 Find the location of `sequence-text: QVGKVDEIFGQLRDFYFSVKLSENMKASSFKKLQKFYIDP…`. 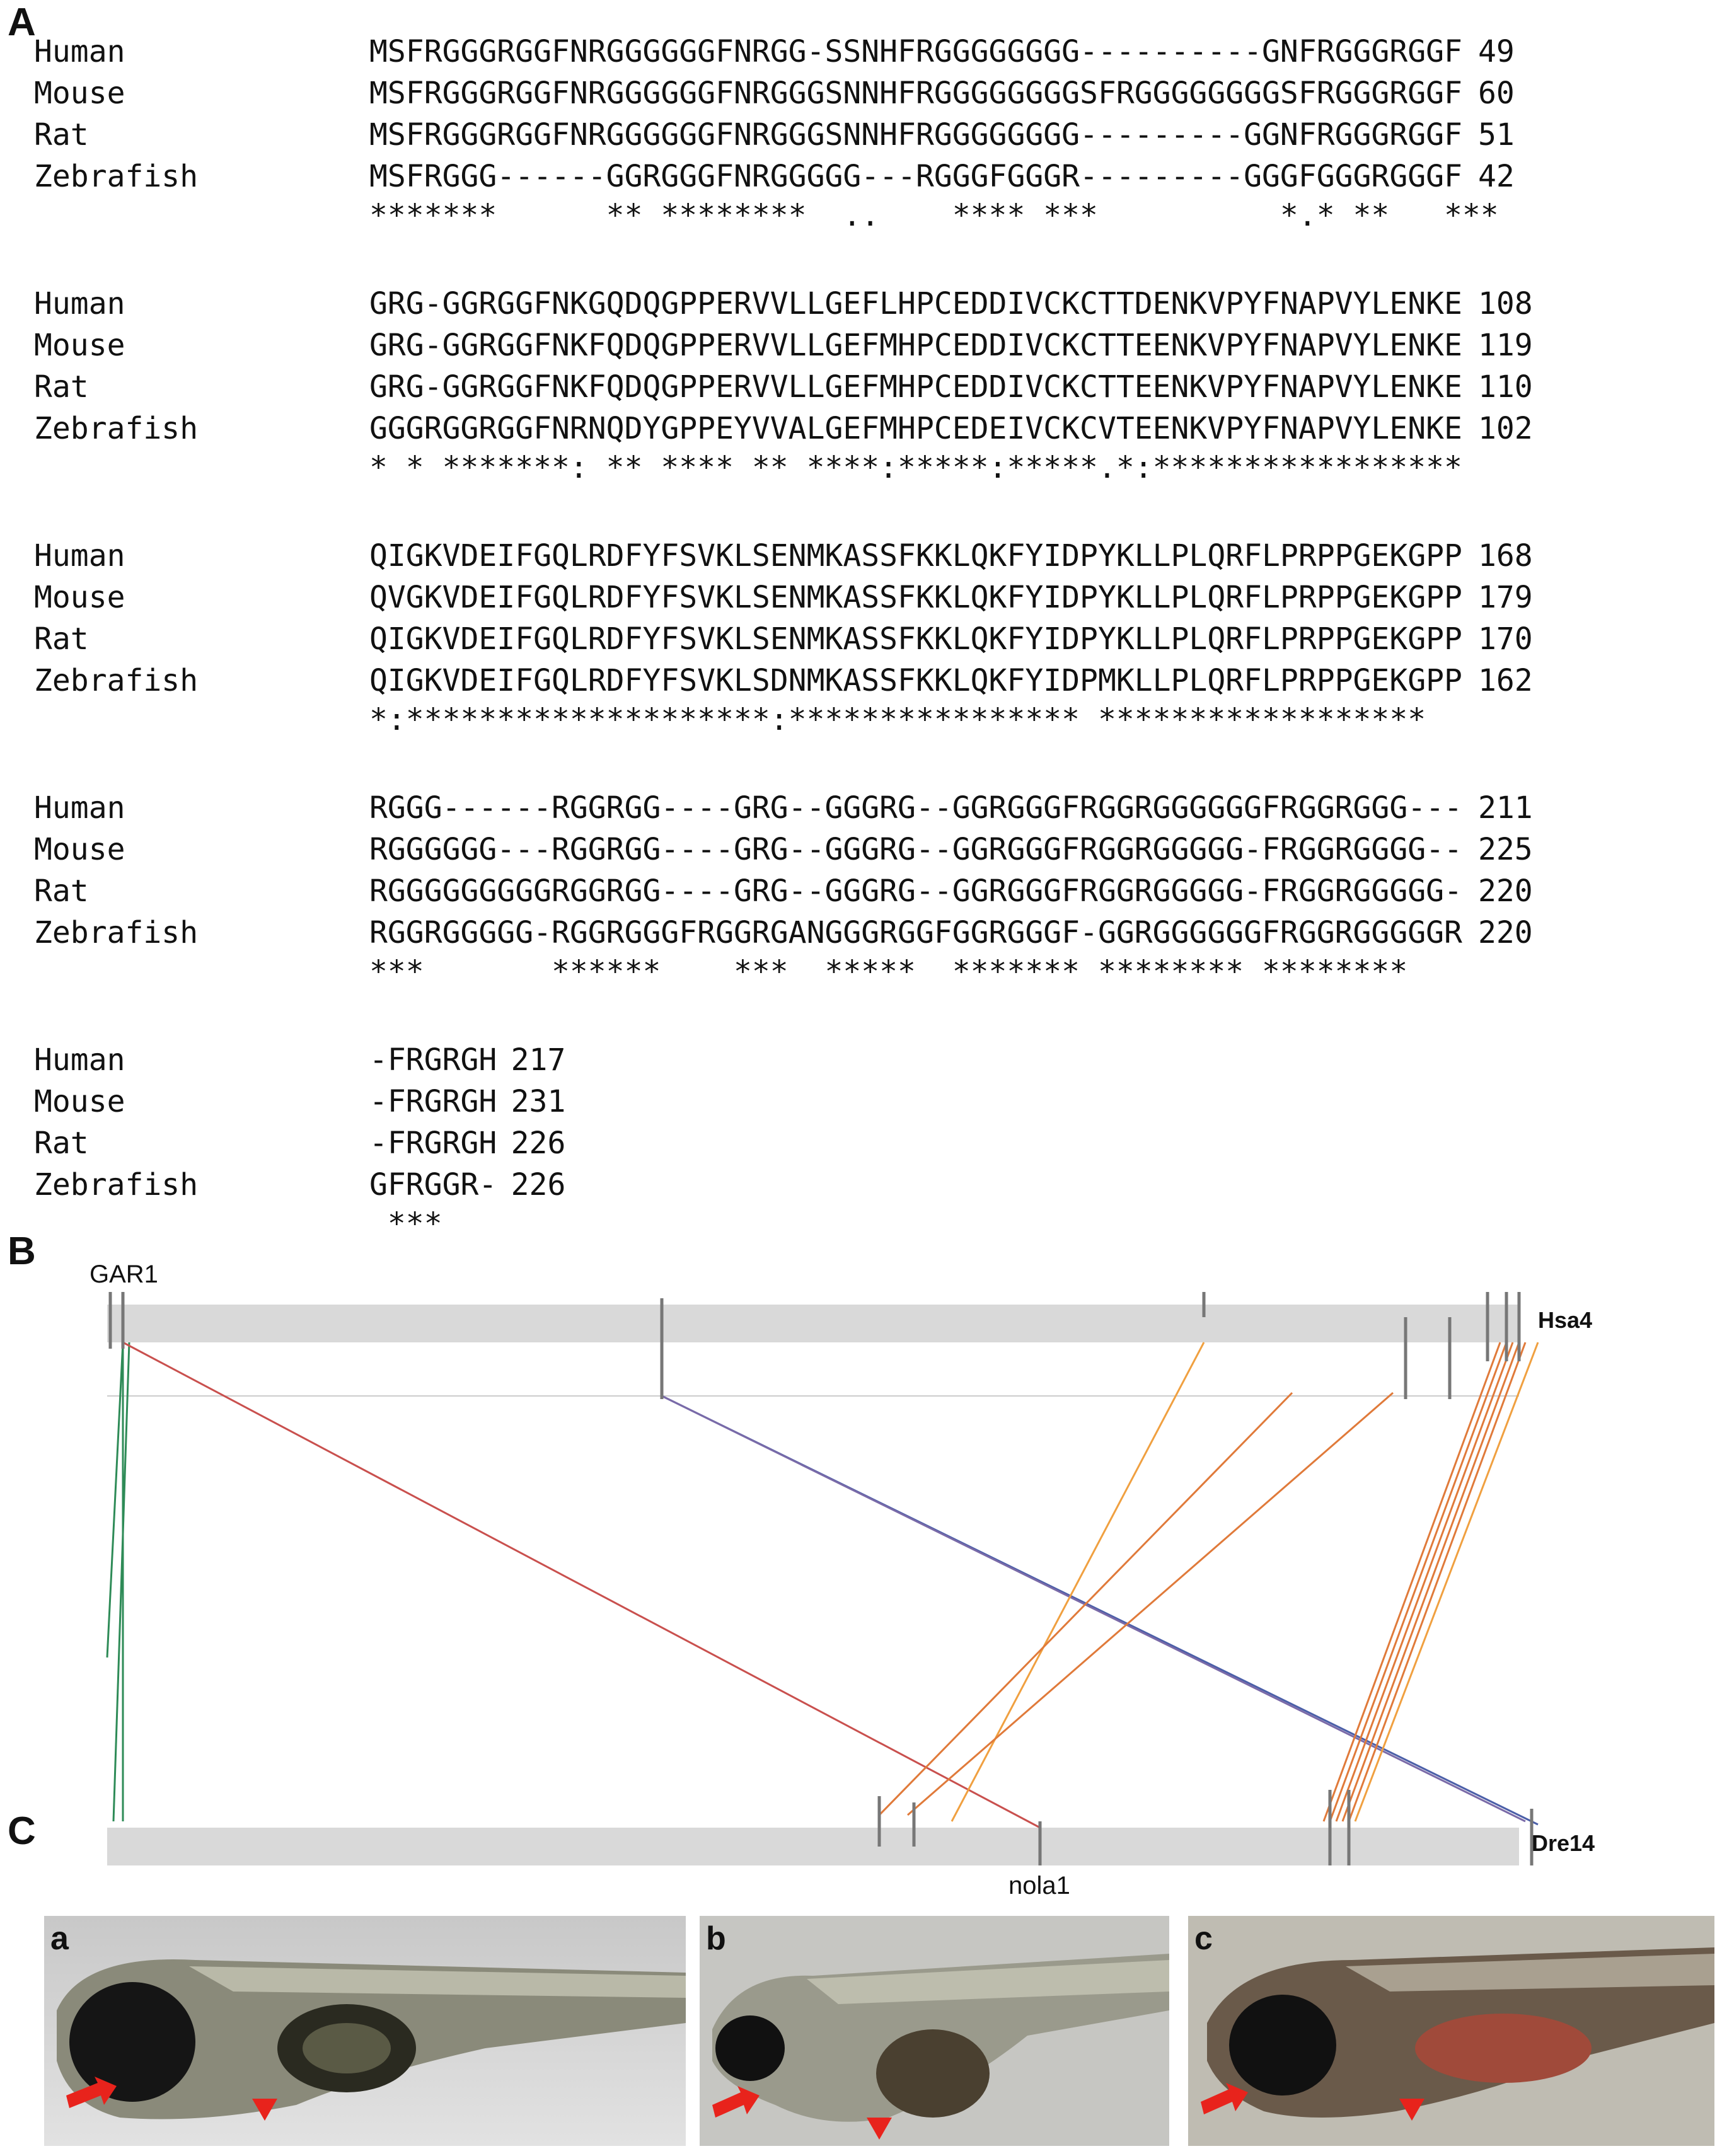

sequence-text: QVGKVDEIFGQLRDFYFSVKLSENMKASSFKKLQKFYIDP… is located at coordinates (915, 597).